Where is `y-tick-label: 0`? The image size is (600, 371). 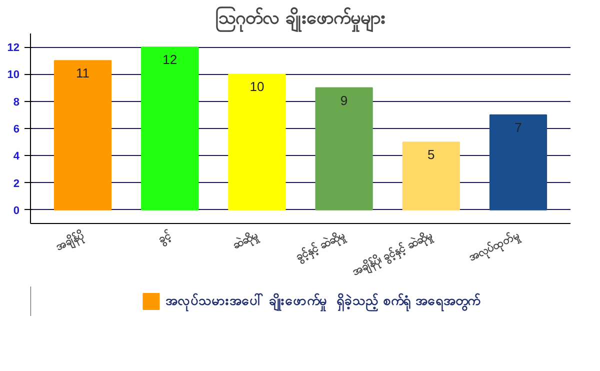
y-tick-label: 0 is located at coordinates (16, 210).